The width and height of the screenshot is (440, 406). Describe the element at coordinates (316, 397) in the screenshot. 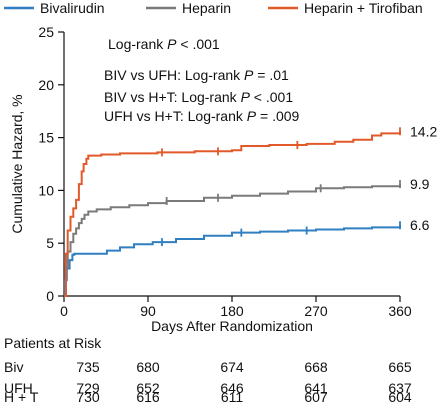

I see `risk-cell: 607` at that location.